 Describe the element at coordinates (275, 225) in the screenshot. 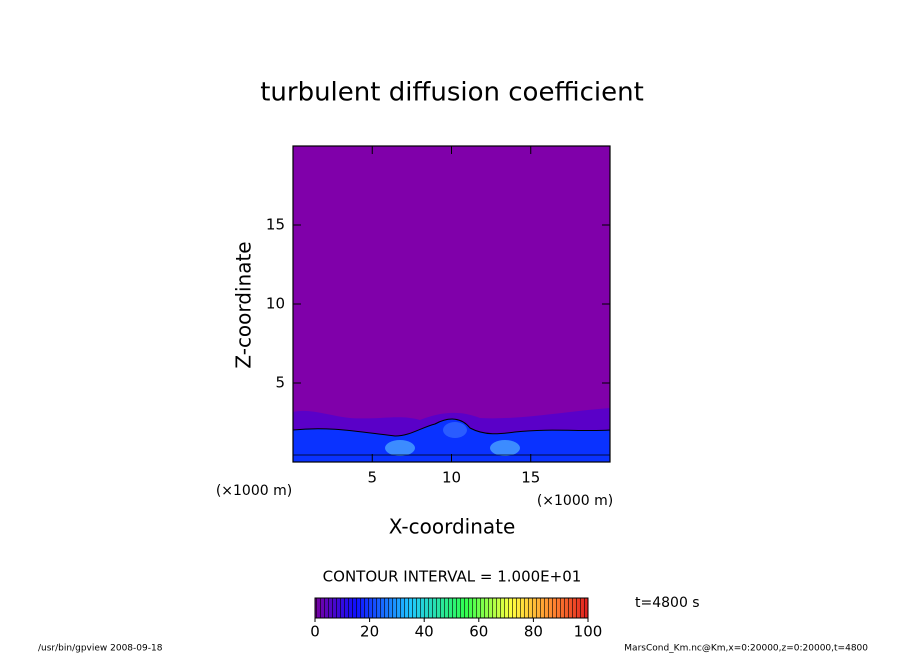

I see `y-tick-label: 15` at that location.